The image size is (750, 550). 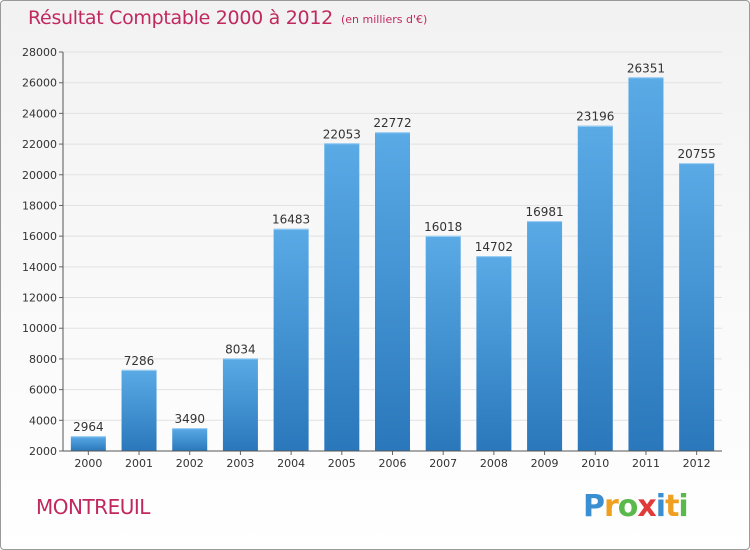 I want to click on logo-letter: o, so click(x=628, y=506).